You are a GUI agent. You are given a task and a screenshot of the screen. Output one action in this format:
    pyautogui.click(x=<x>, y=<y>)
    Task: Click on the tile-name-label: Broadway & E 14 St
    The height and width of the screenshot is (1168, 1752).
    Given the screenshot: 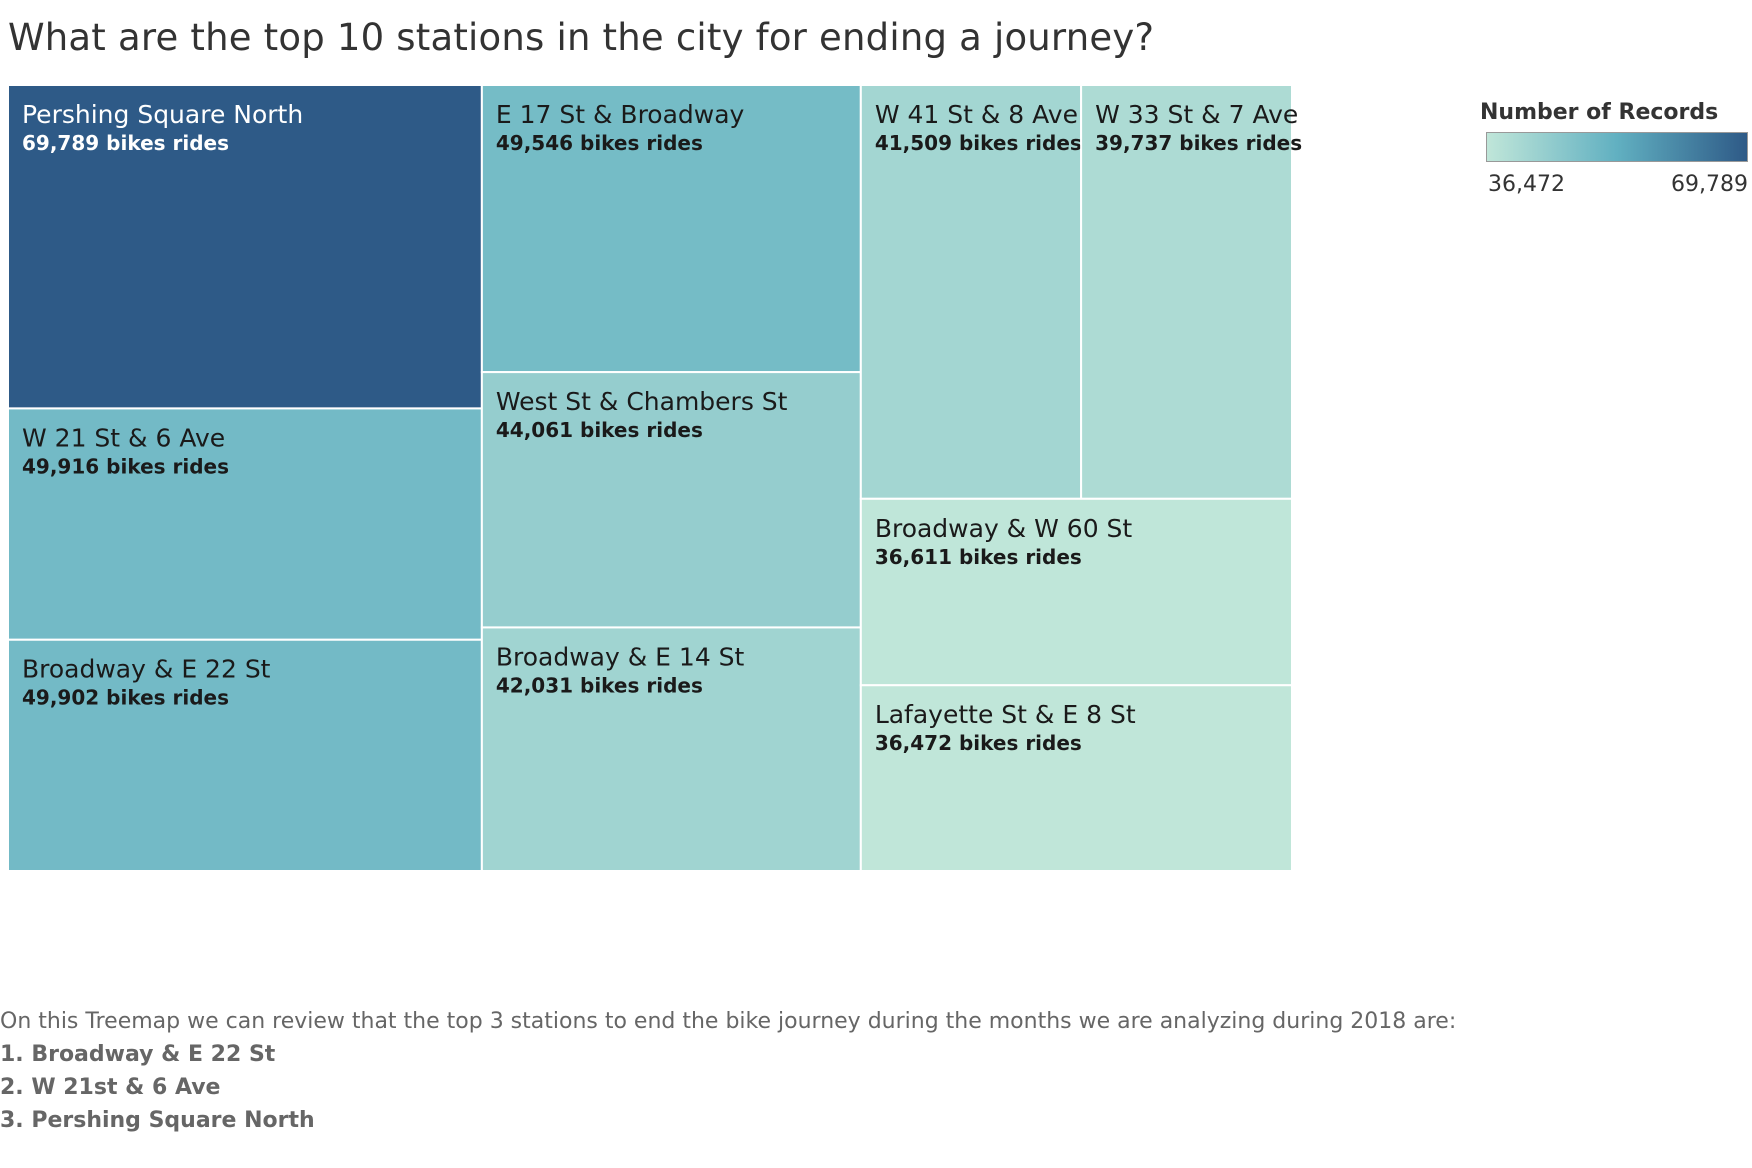 What is the action you would take?
    pyautogui.click(x=620, y=656)
    